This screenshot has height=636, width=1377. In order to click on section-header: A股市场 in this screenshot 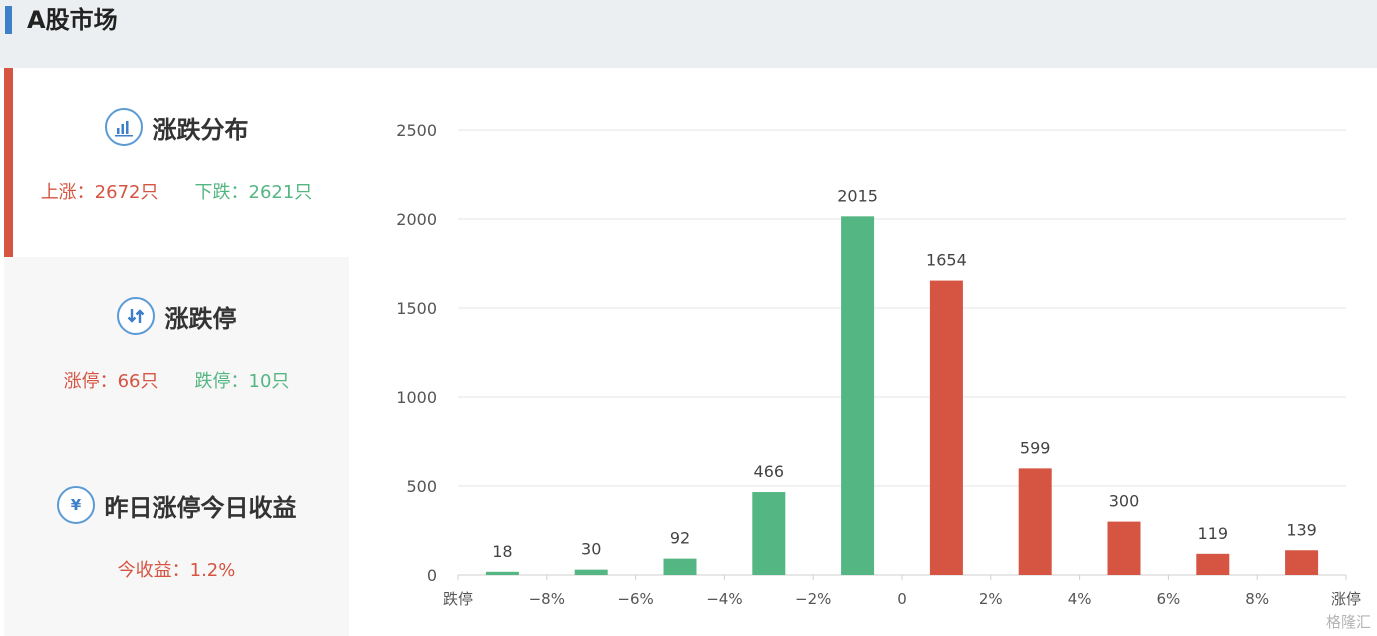, I will do `click(688, 34)`.